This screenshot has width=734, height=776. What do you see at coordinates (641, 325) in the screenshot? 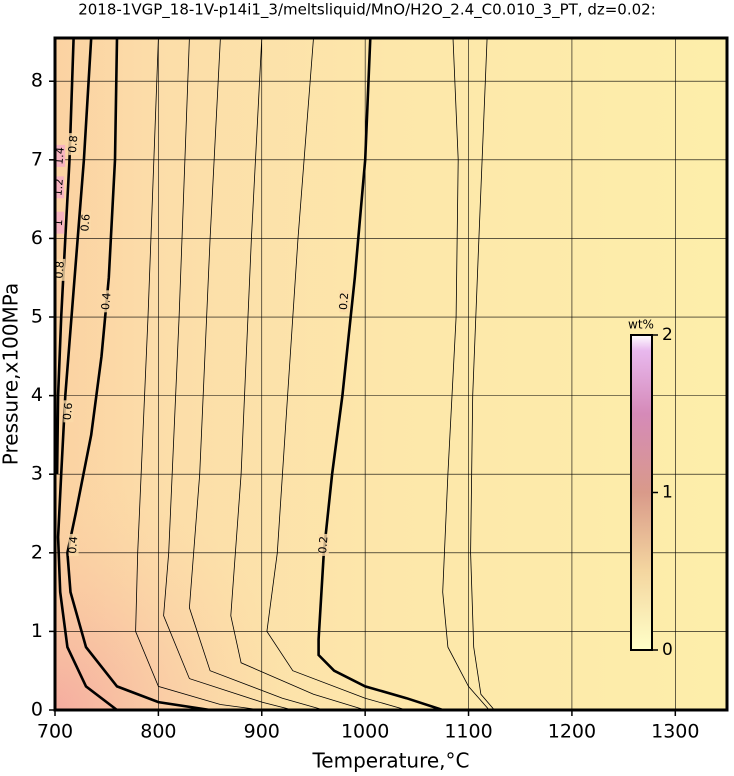
I see `colorbar-label: wt%` at bounding box center [641, 325].